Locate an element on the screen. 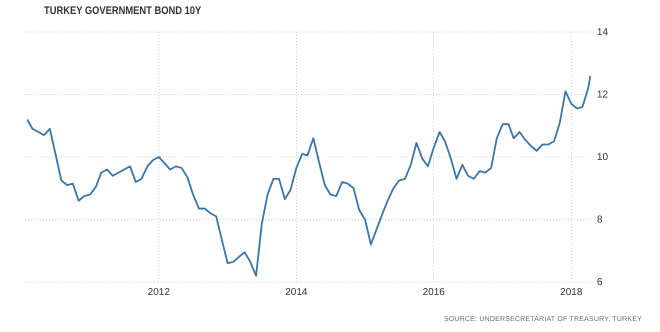 Image resolution: width=660 pixels, height=332 pixels. x-tick-label: 2014 is located at coordinates (296, 292).